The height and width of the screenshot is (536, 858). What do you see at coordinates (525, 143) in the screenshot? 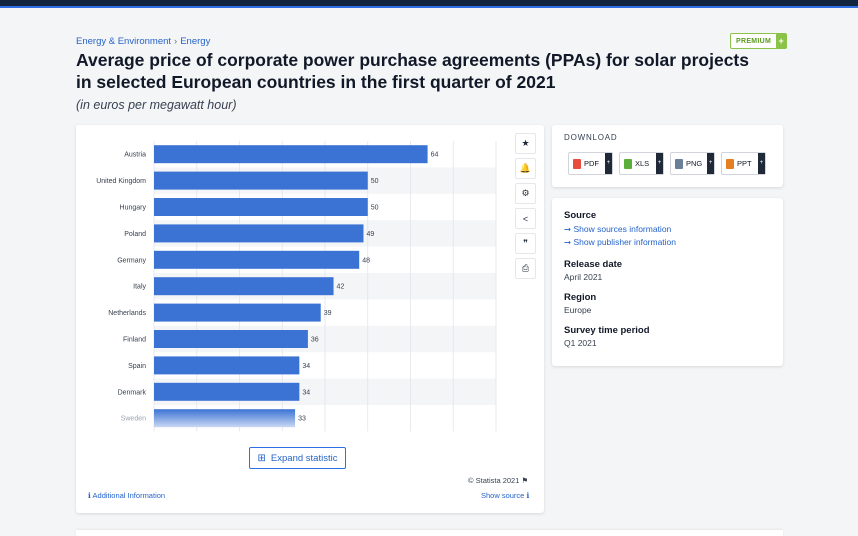
I see `favorite-icon: ★` at bounding box center [525, 143].